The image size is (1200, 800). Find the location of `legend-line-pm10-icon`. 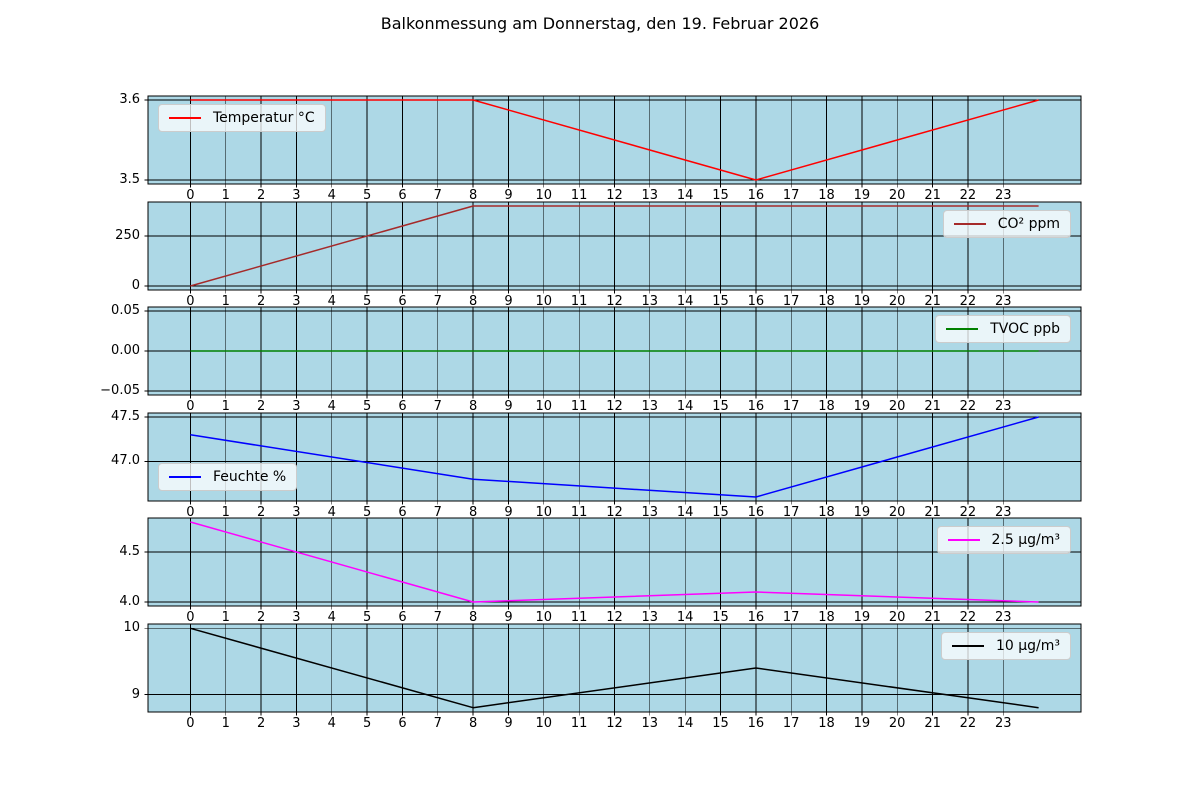

legend-line-pm10-icon is located at coordinates (967, 646).